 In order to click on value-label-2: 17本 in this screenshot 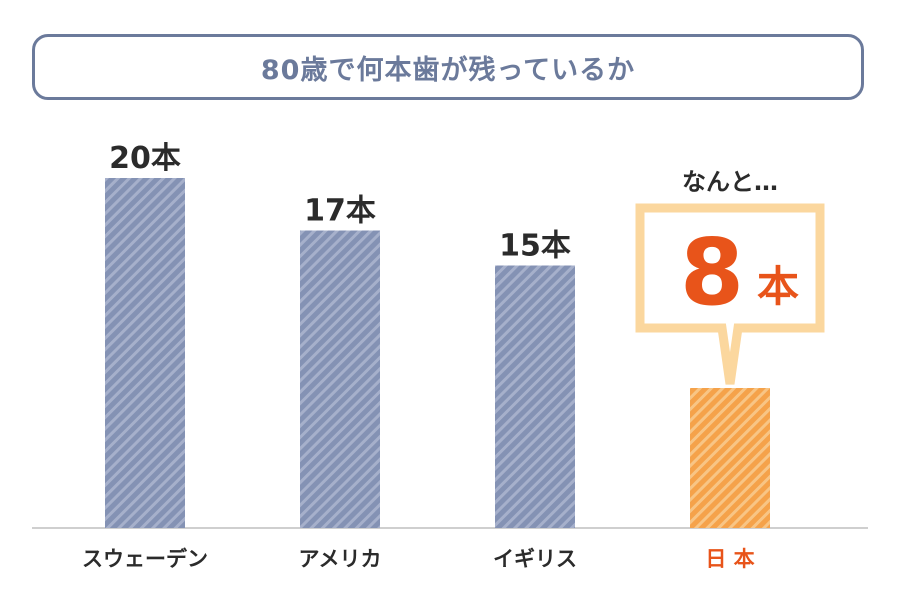, I will do `click(340, 211)`.